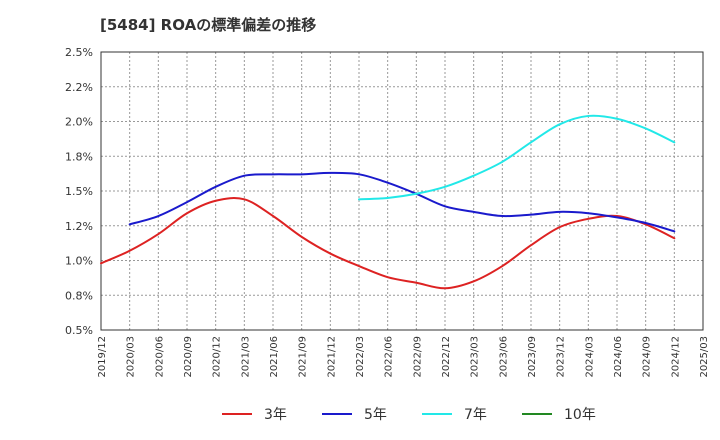 Image resolution: width=720 pixels, height=440 pixels. I want to click on x-tick-label: 2020/09, so click(188, 357).